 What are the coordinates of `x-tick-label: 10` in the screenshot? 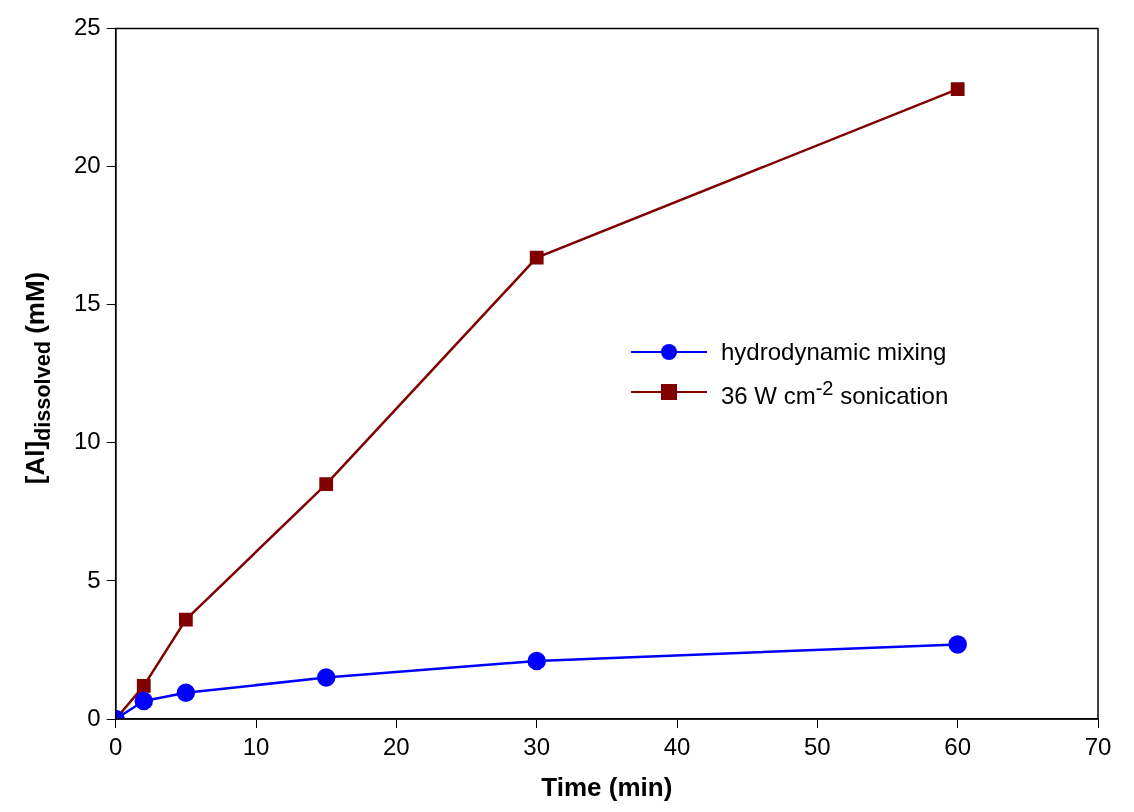 It's located at (256, 747).